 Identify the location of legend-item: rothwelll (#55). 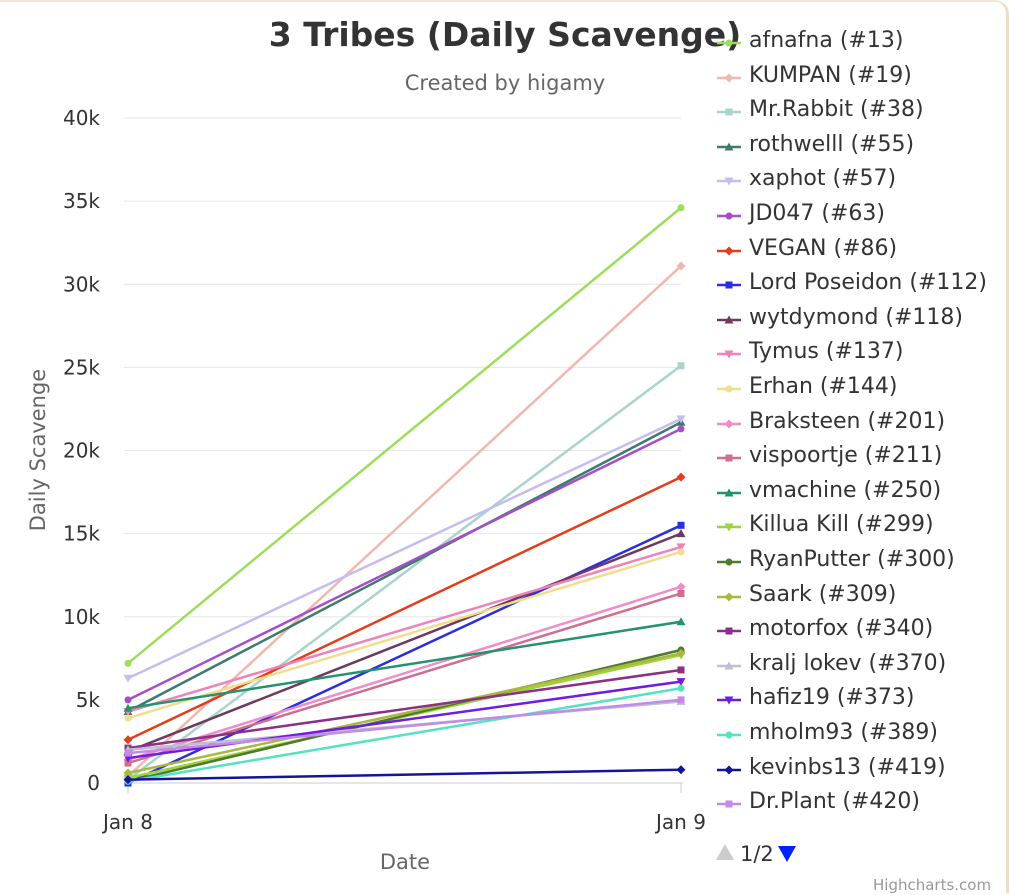
(861, 147).